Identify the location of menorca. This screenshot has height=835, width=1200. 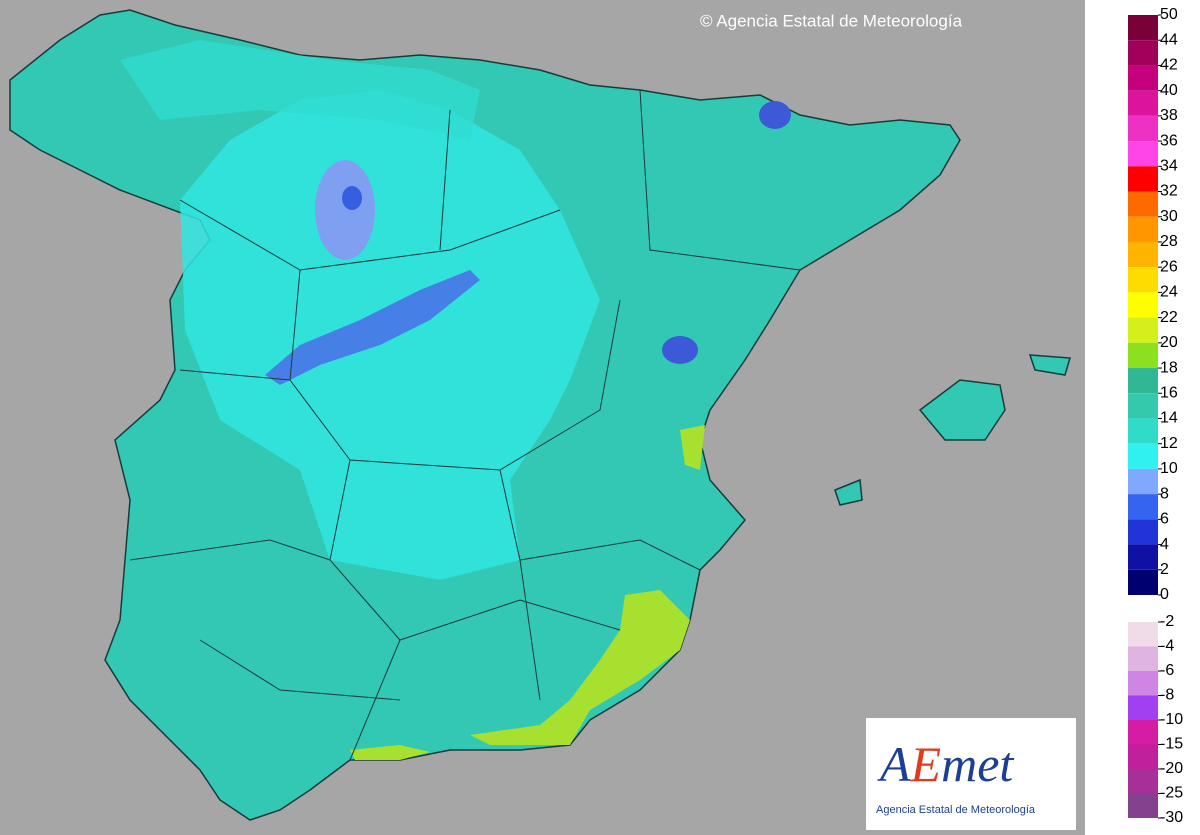
(1049, 365).